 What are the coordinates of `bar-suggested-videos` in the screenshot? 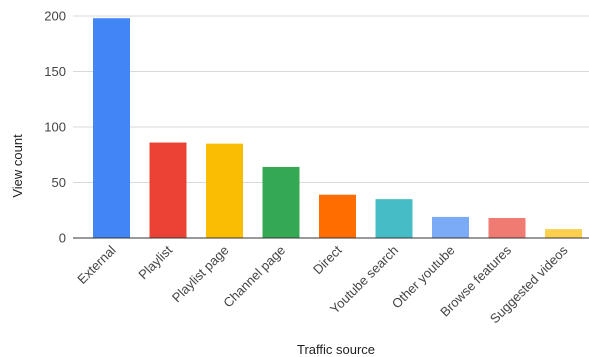 It's located at (563, 233).